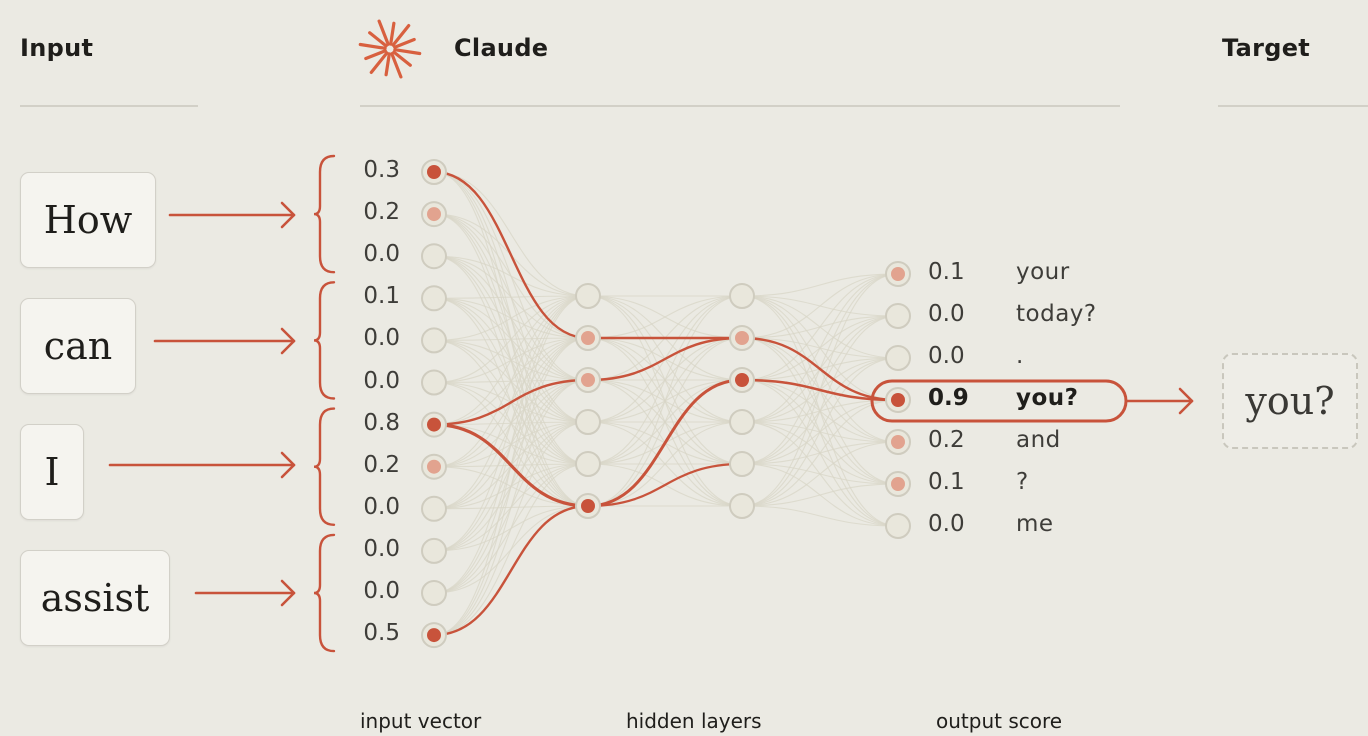  I want to click on input-vector-label: input vector, so click(421, 721).